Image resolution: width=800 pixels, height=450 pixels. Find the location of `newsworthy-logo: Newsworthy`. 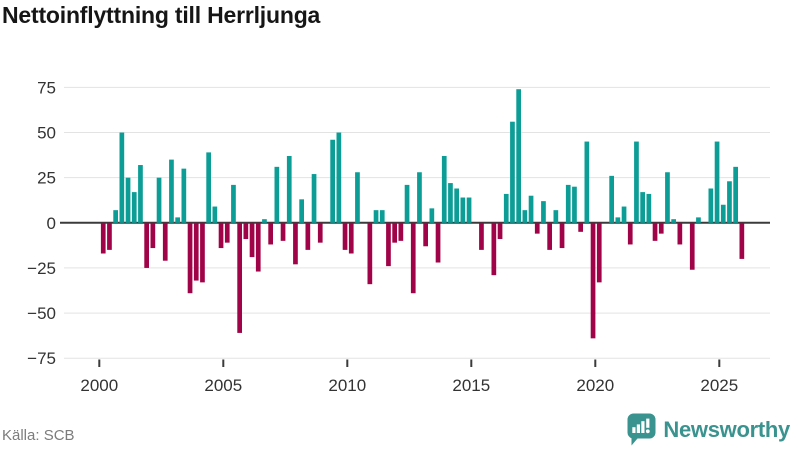

newsworthy-logo: Newsworthy is located at coordinates (708, 429).